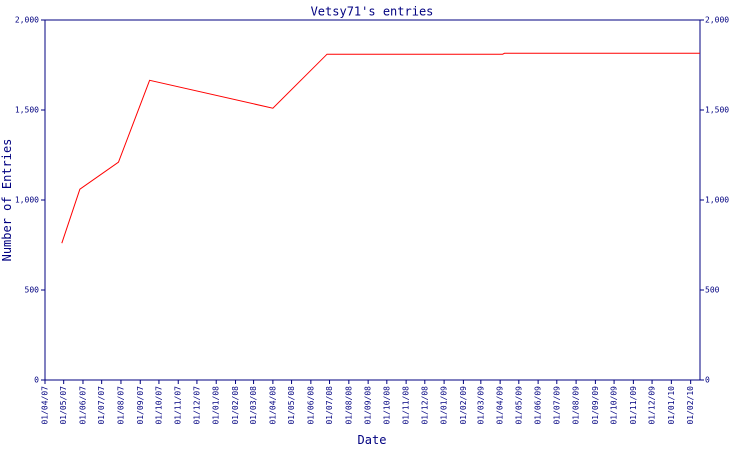  Describe the element at coordinates (707, 380) in the screenshot. I see `y2-tick-label: 0` at that location.